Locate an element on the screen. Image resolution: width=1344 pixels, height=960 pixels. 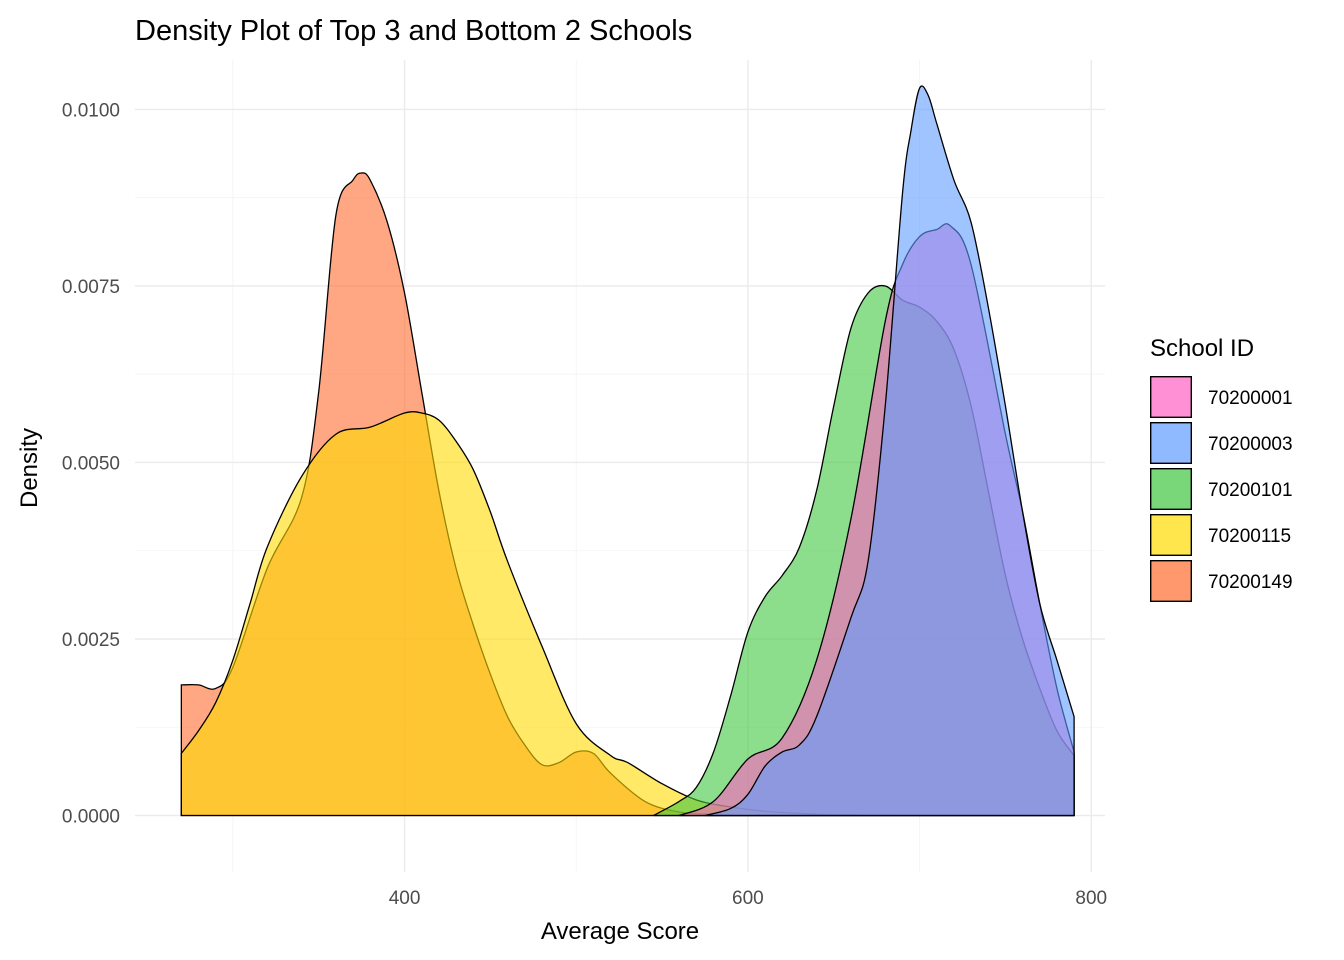
legend-items: 70200001 70200003 70200101 70200115 70200149 is located at coordinates (1221, 489).